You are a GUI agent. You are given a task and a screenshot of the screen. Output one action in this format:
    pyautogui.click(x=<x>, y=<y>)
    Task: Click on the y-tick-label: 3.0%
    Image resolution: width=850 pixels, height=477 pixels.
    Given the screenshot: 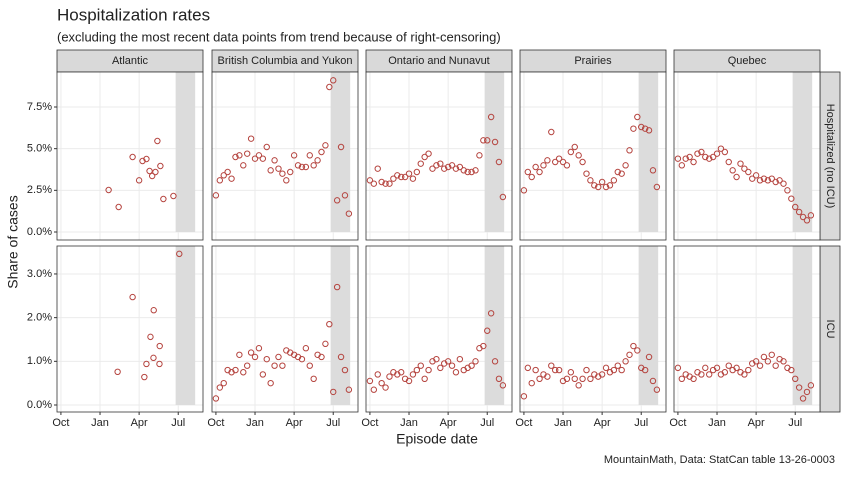 What is the action you would take?
    pyautogui.click(x=39, y=274)
    